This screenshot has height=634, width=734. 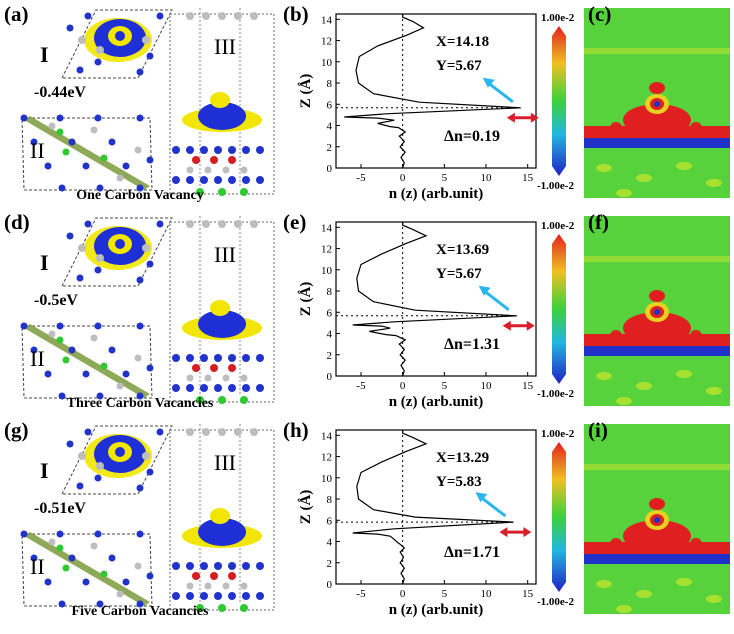 I want to click on panel-label-structure: (g), so click(x=16, y=430).